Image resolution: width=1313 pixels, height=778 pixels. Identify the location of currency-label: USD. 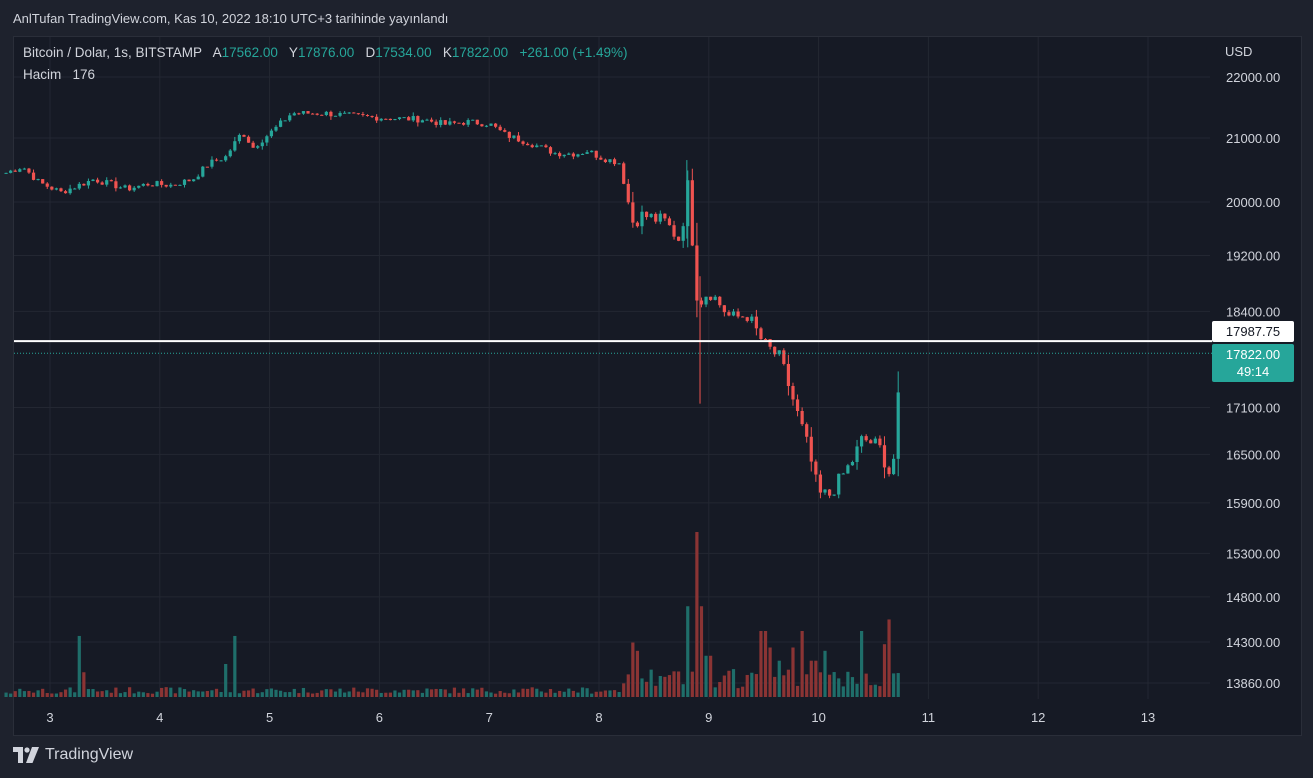
(1239, 51).